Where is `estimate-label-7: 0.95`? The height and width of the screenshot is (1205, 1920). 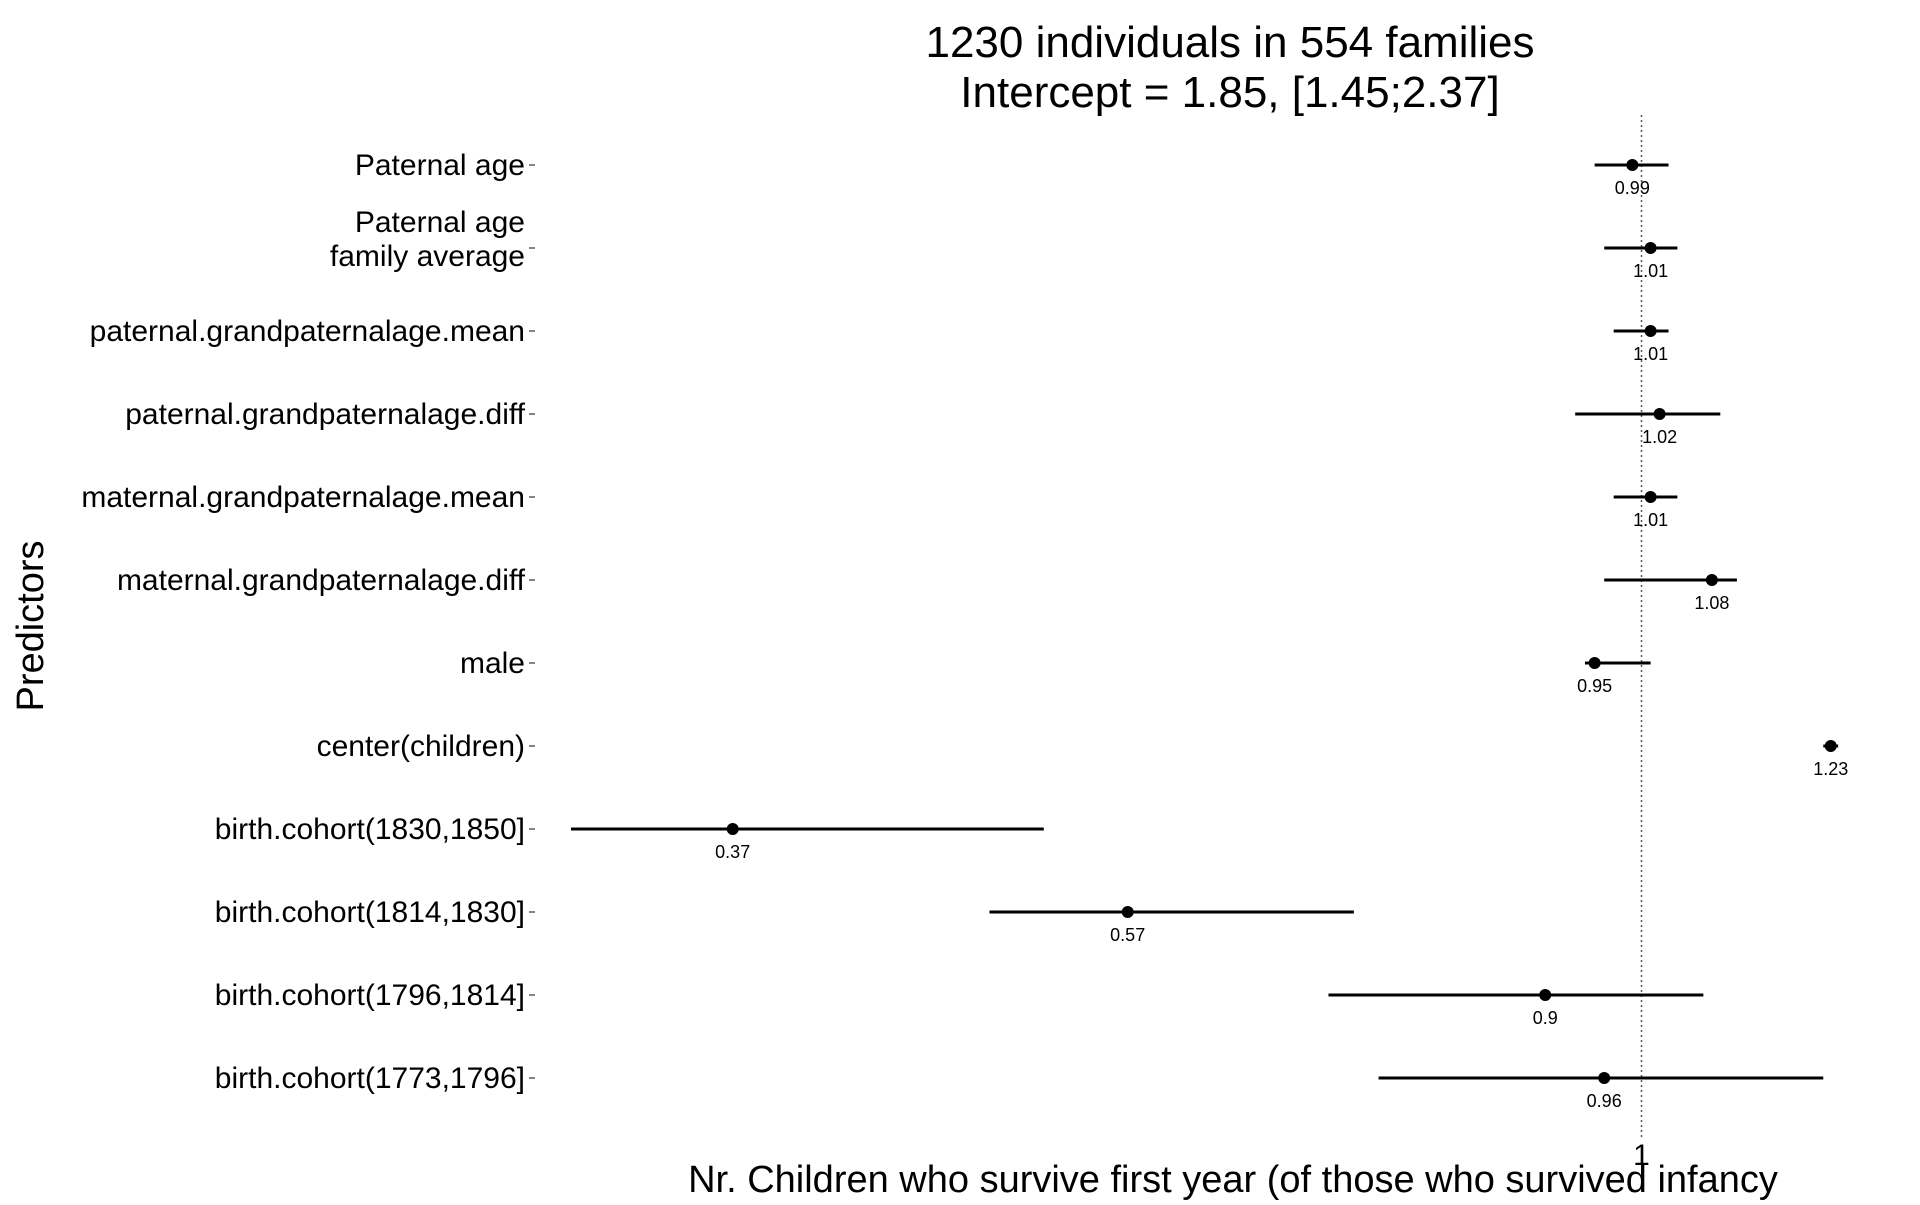 estimate-label-7: 0.95 is located at coordinates (1594, 686).